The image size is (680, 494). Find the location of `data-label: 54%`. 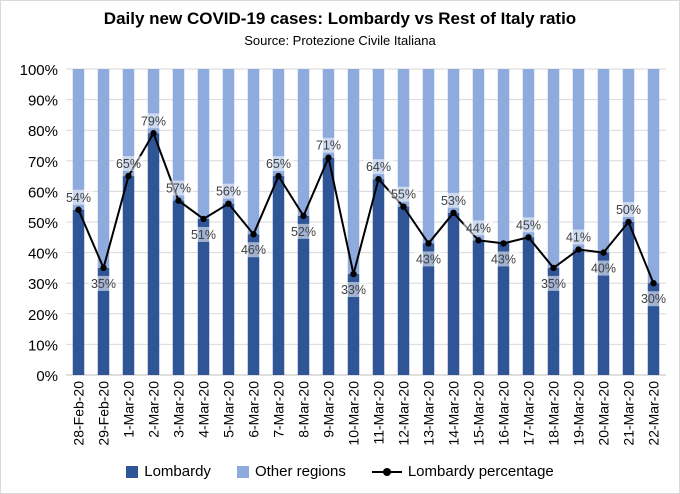

data-label: 54% is located at coordinates (78, 198).